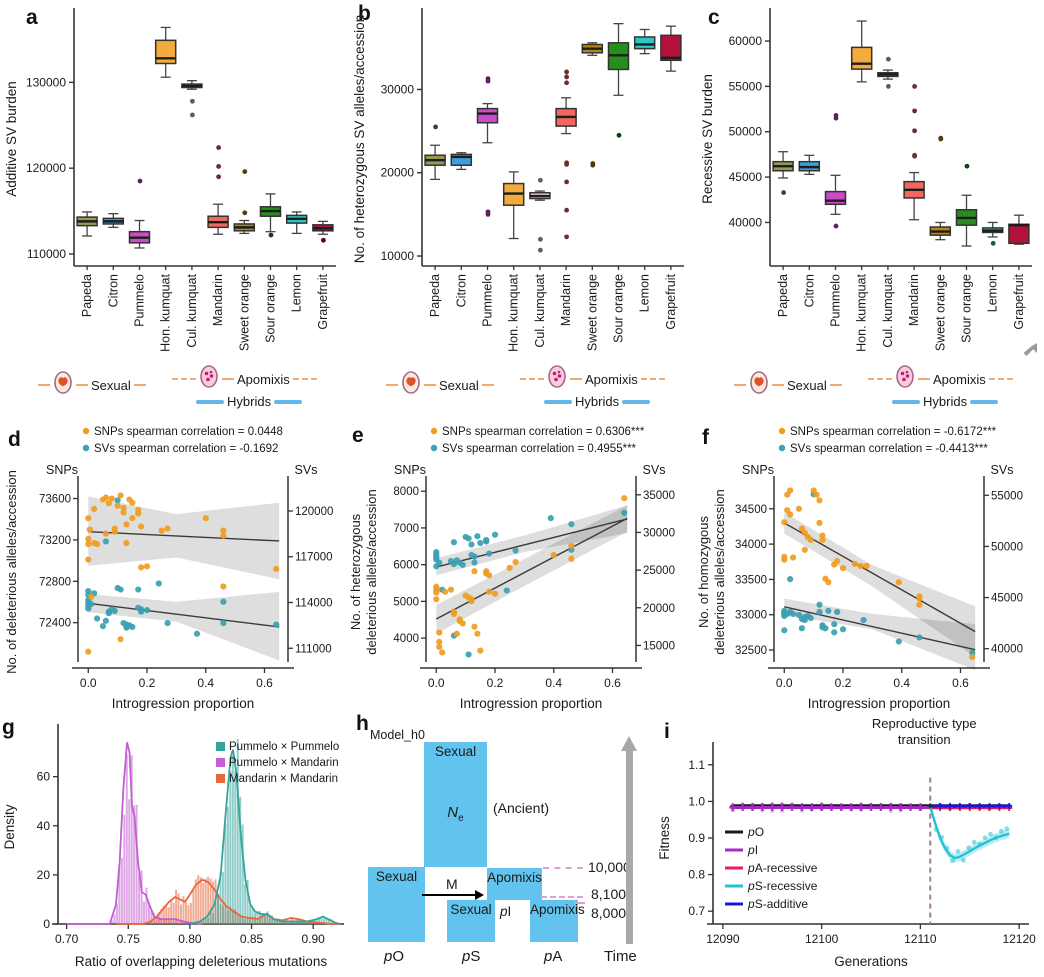  What do you see at coordinates (696, 765) in the screenshot?
I see `y-tick-label: 1.1` at bounding box center [696, 765].